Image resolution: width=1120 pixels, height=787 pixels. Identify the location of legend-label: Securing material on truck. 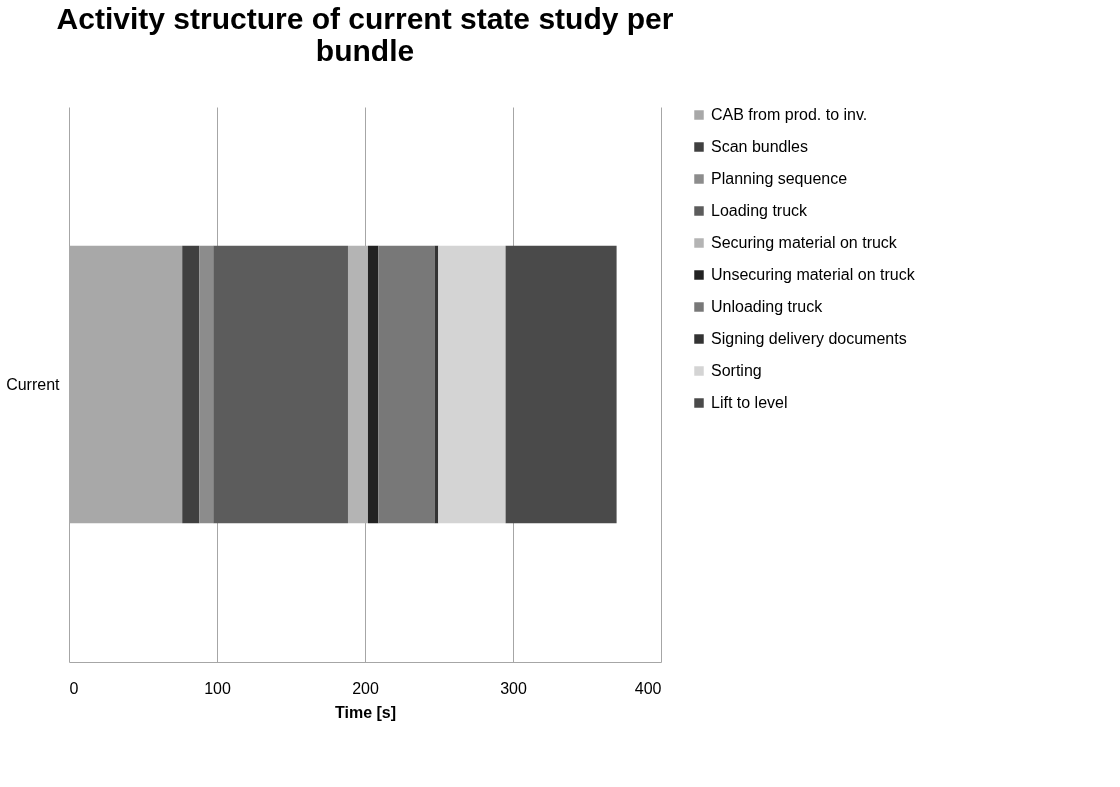
(804, 242).